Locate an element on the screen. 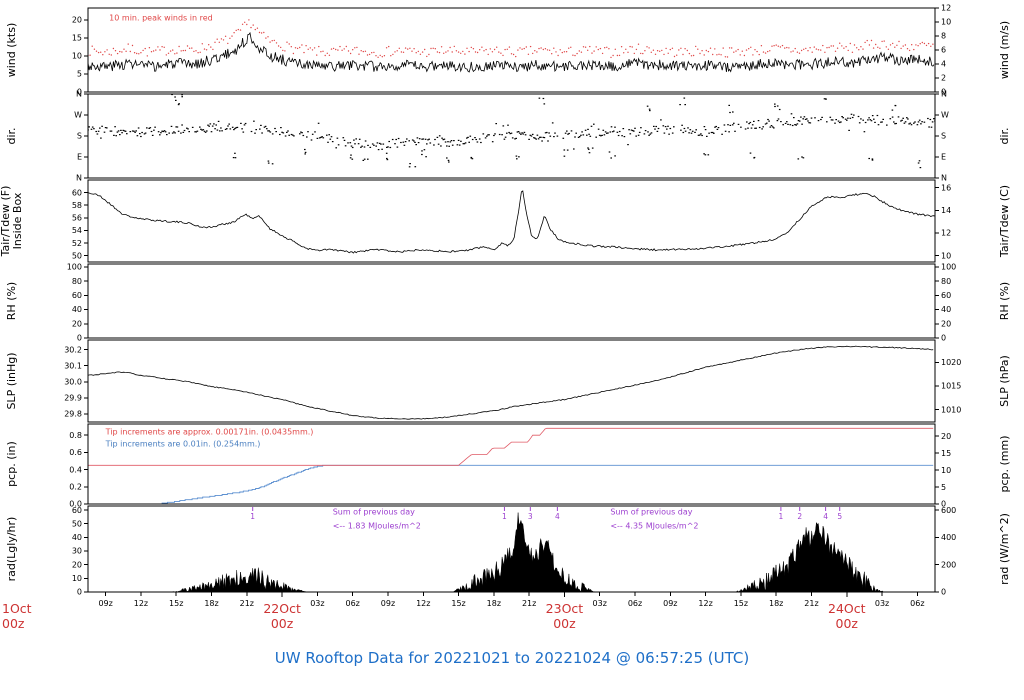  x-day-label: 24Oct is located at coordinates (847, 608).